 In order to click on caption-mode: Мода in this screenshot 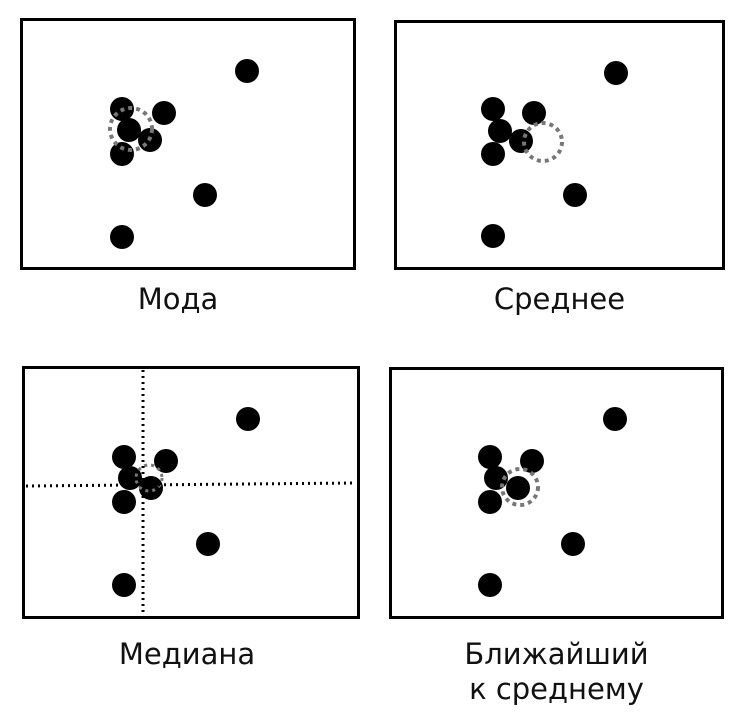, I will do `click(178, 299)`.